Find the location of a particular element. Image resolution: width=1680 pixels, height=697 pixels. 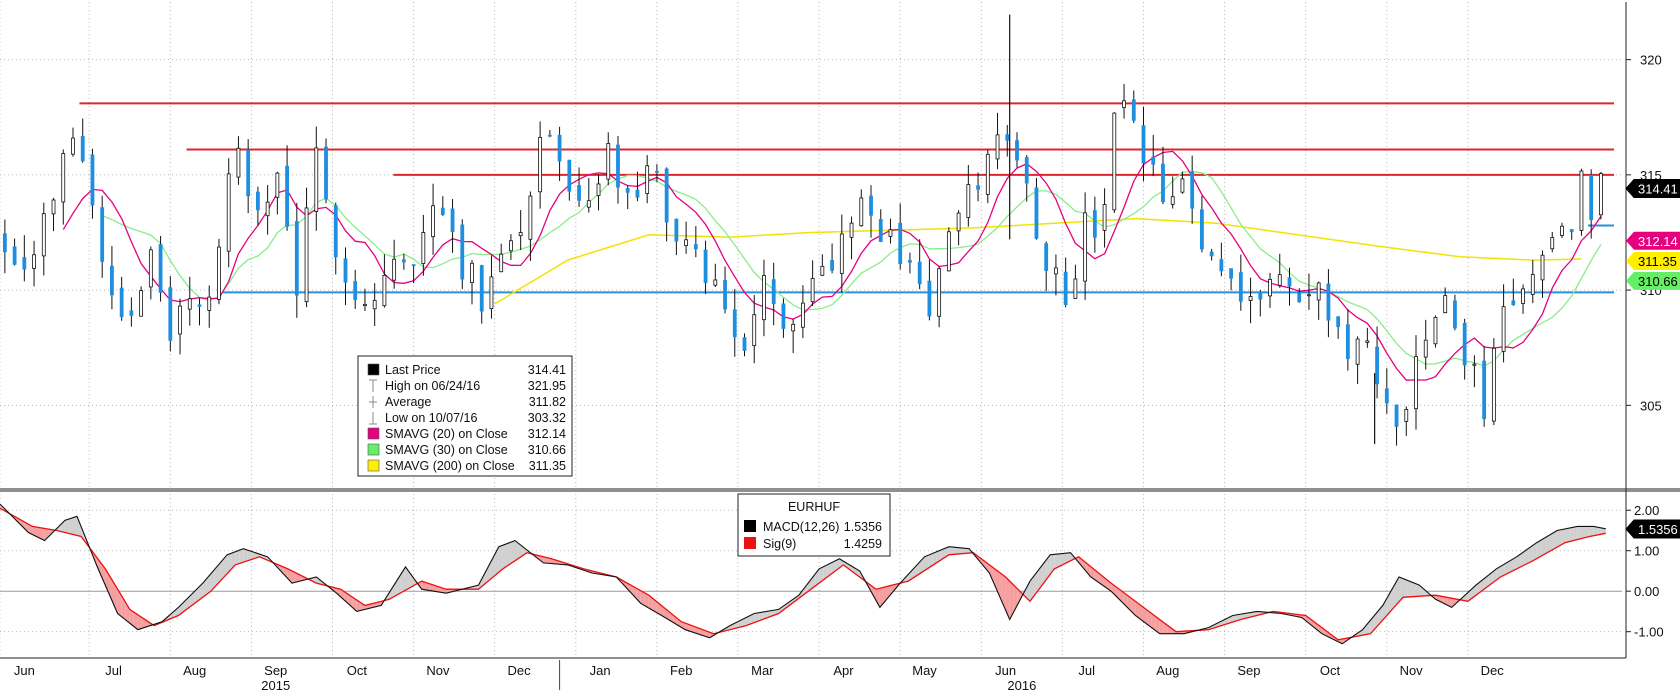

month-label: Sep is located at coordinates (1248, 670).